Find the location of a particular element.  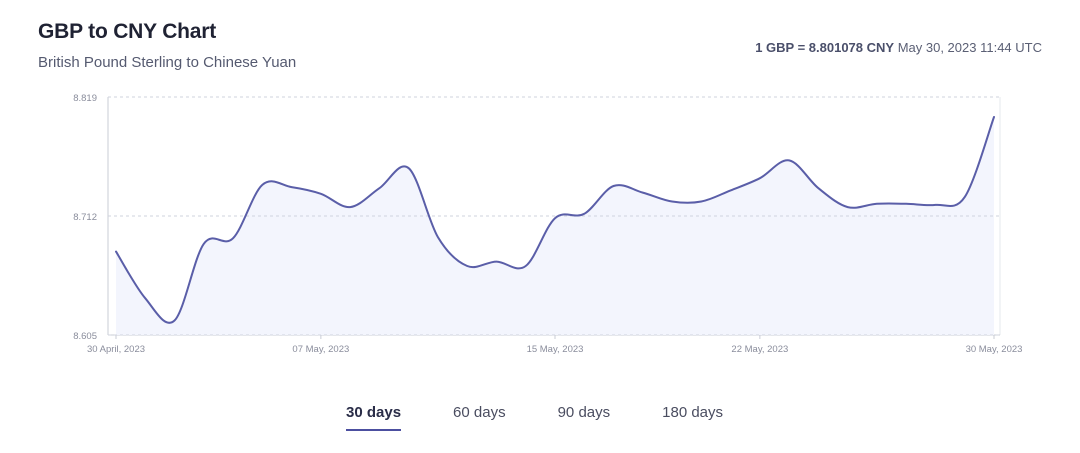

rate-value: 1 GBP = 8.801078 CNY is located at coordinates (825, 47).